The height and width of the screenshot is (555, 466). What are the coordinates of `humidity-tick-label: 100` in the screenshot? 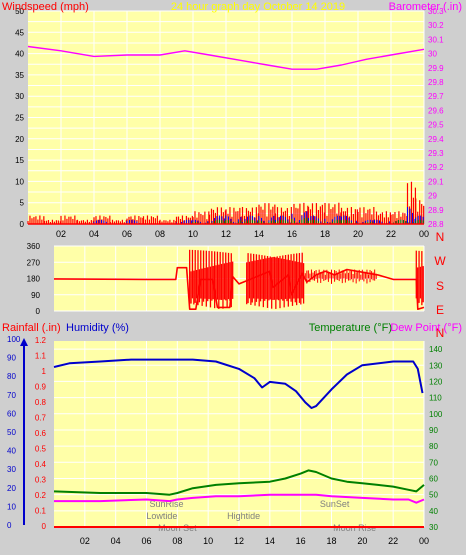 It's located at (14, 339).